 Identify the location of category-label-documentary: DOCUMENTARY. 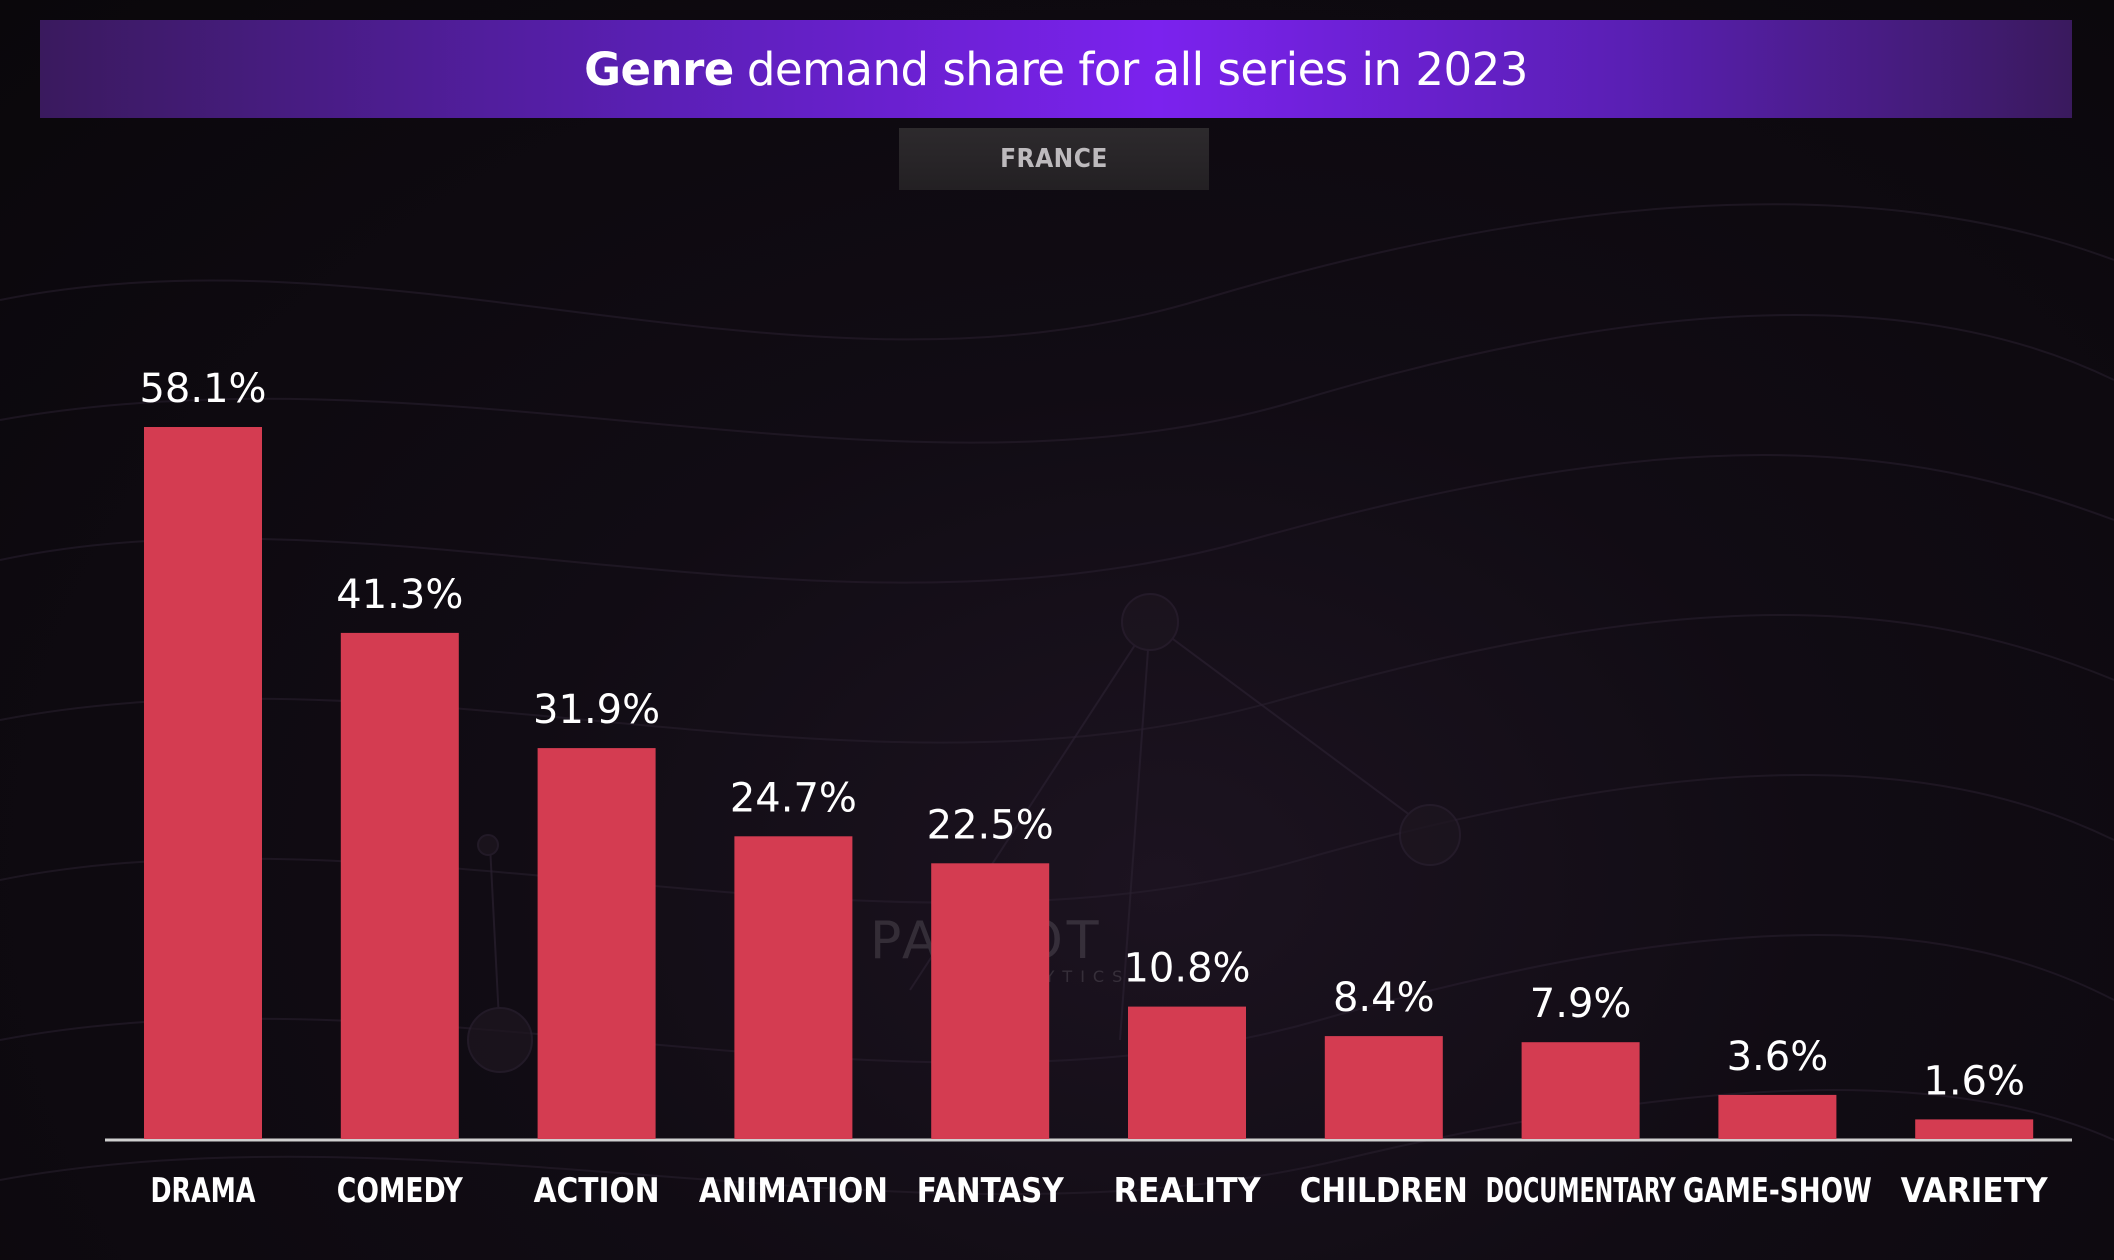
(1581, 1191).